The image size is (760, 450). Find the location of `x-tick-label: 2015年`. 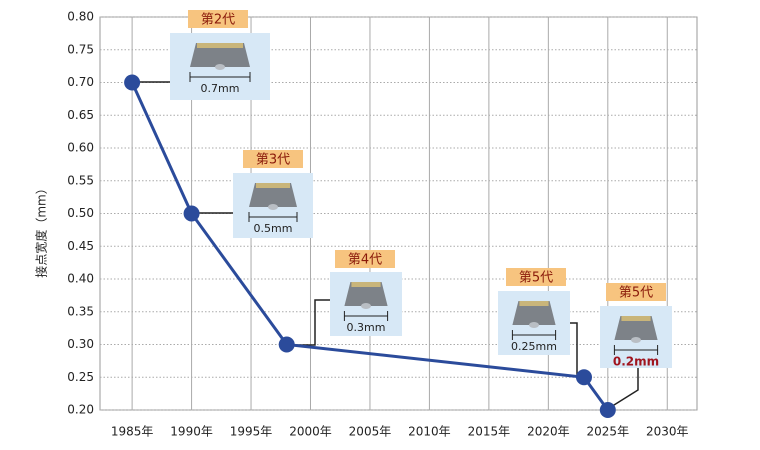

x-tick-label: 2015年 is located at coordinates (489, 432).